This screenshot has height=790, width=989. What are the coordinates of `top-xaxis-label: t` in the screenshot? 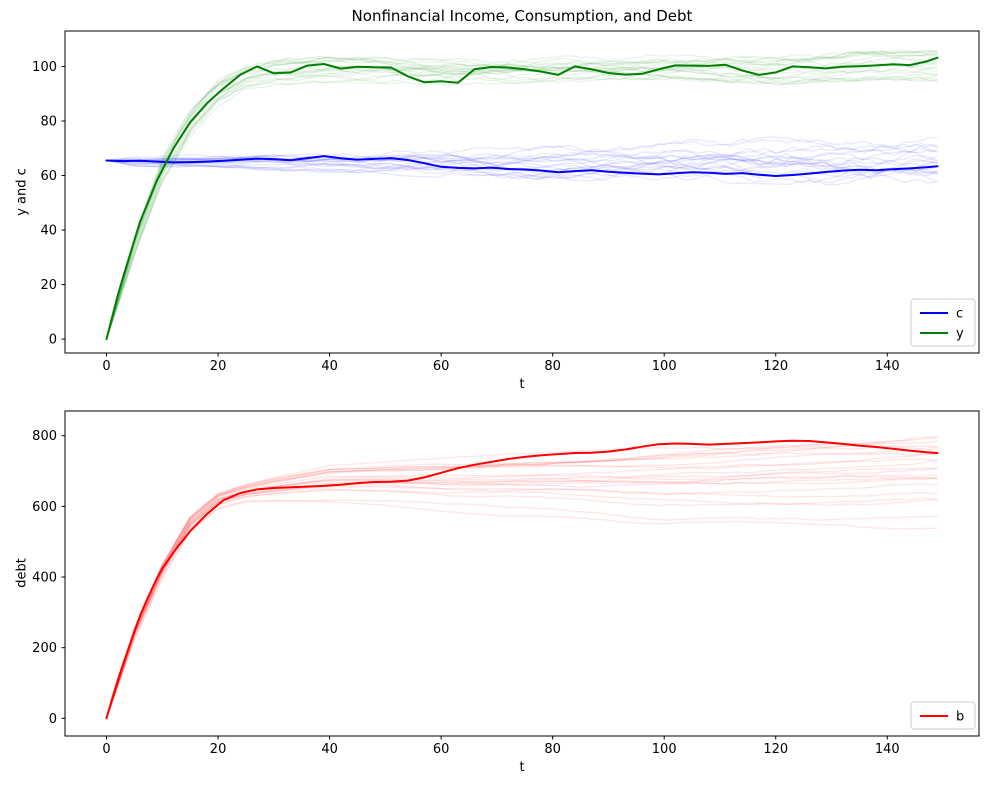 It's located at (522, 384).